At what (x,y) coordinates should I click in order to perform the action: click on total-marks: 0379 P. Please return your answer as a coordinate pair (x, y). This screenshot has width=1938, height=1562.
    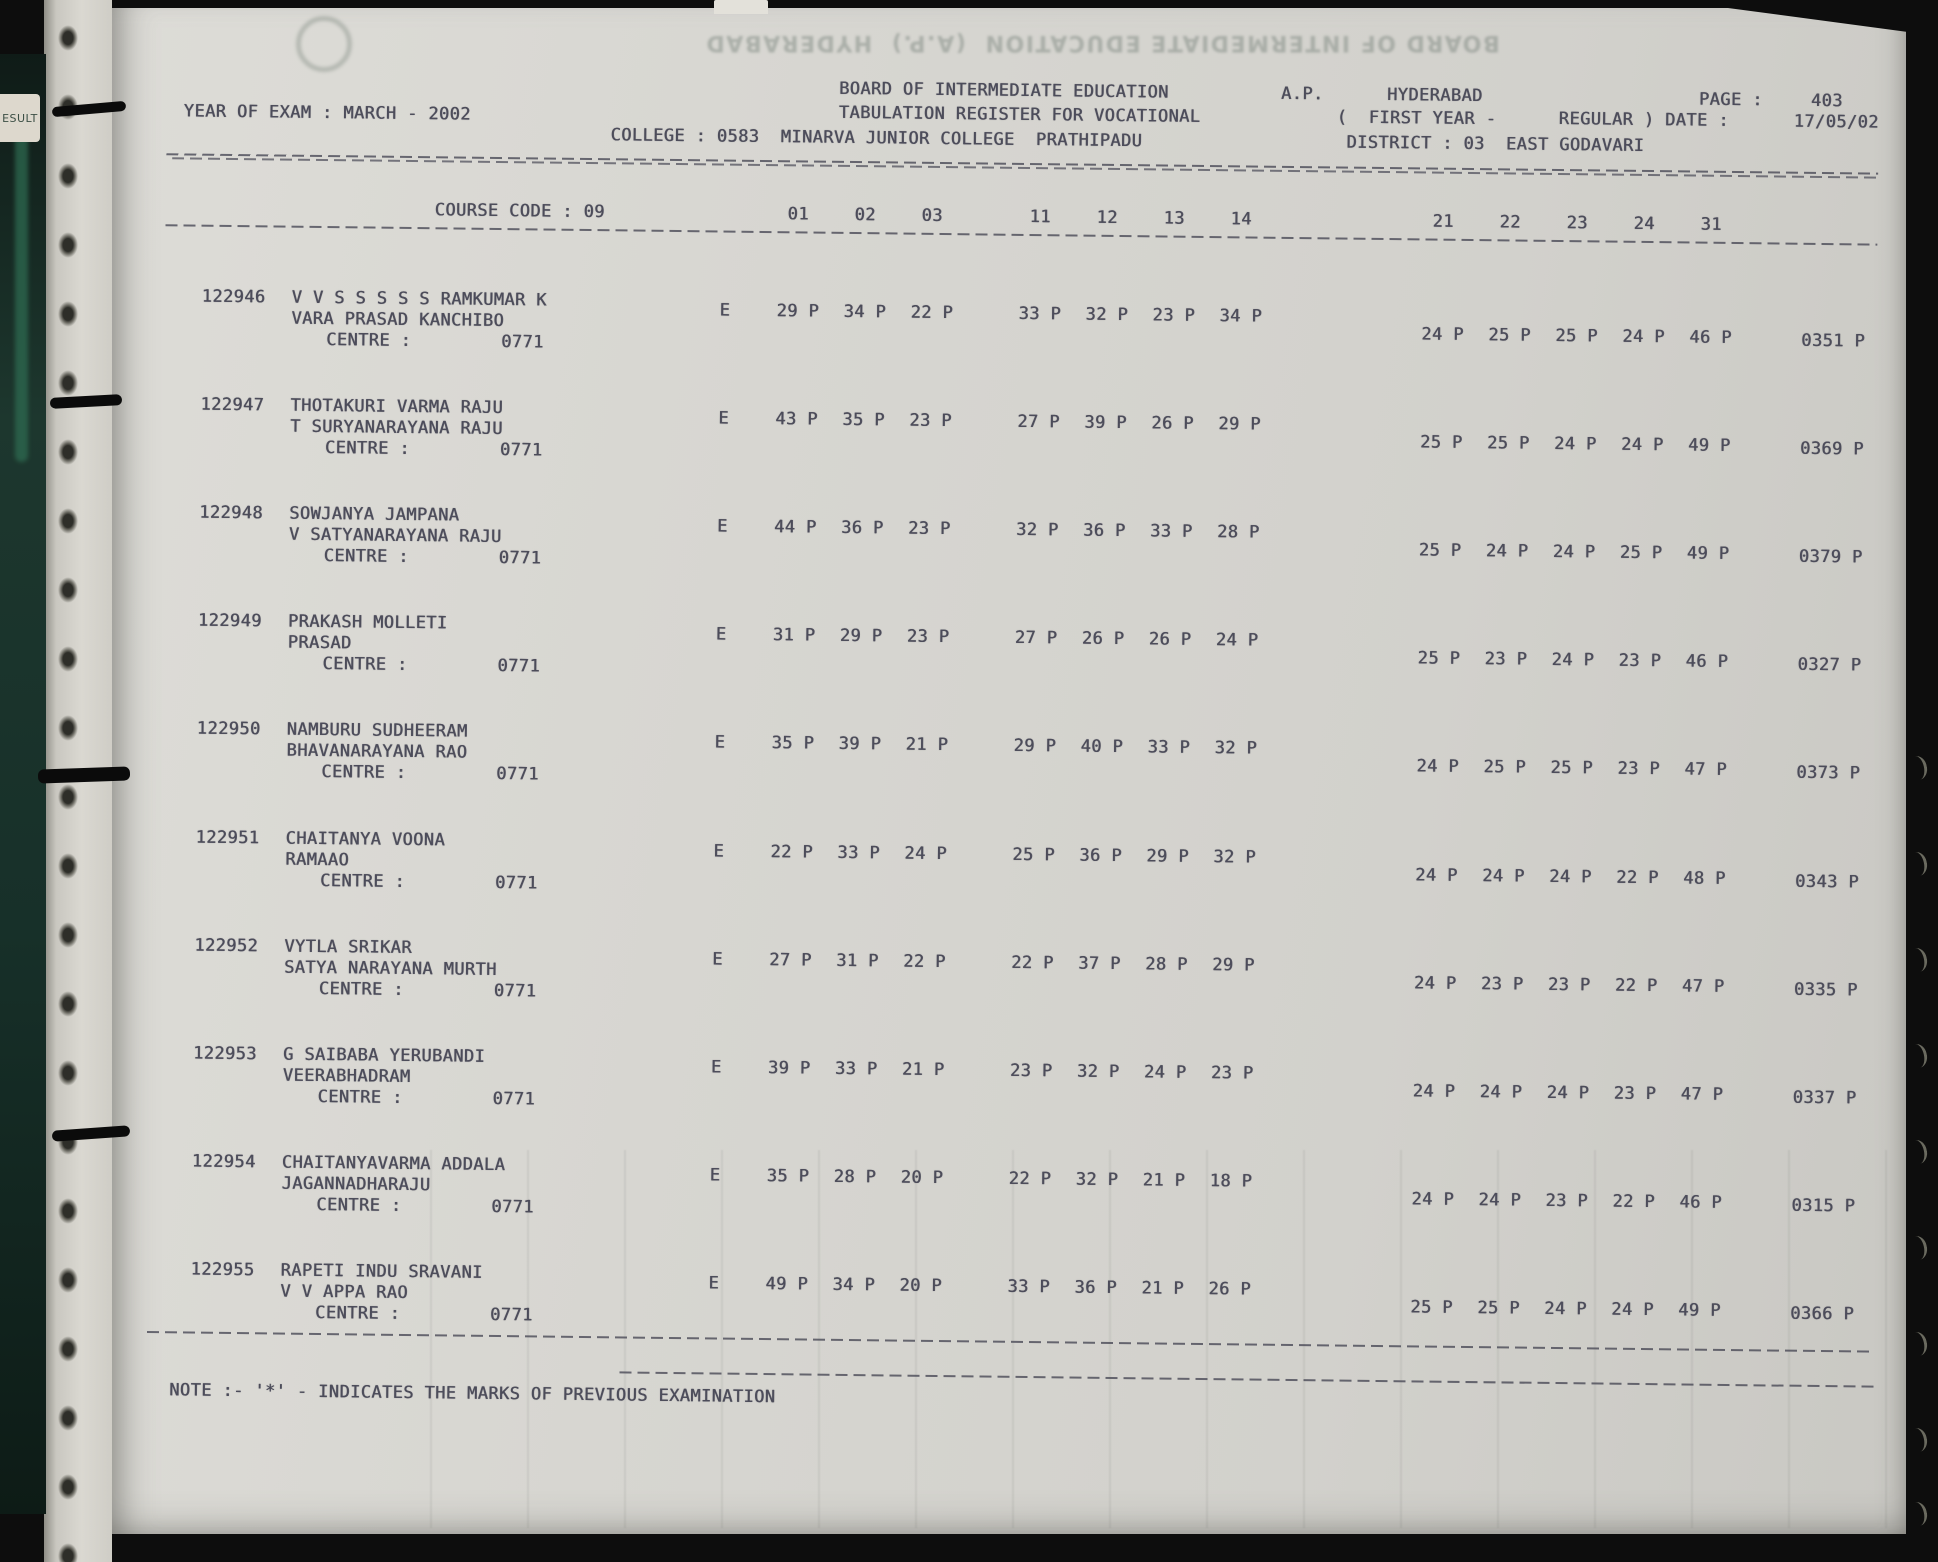
    Looking at the image, I should click on (1830, 557).